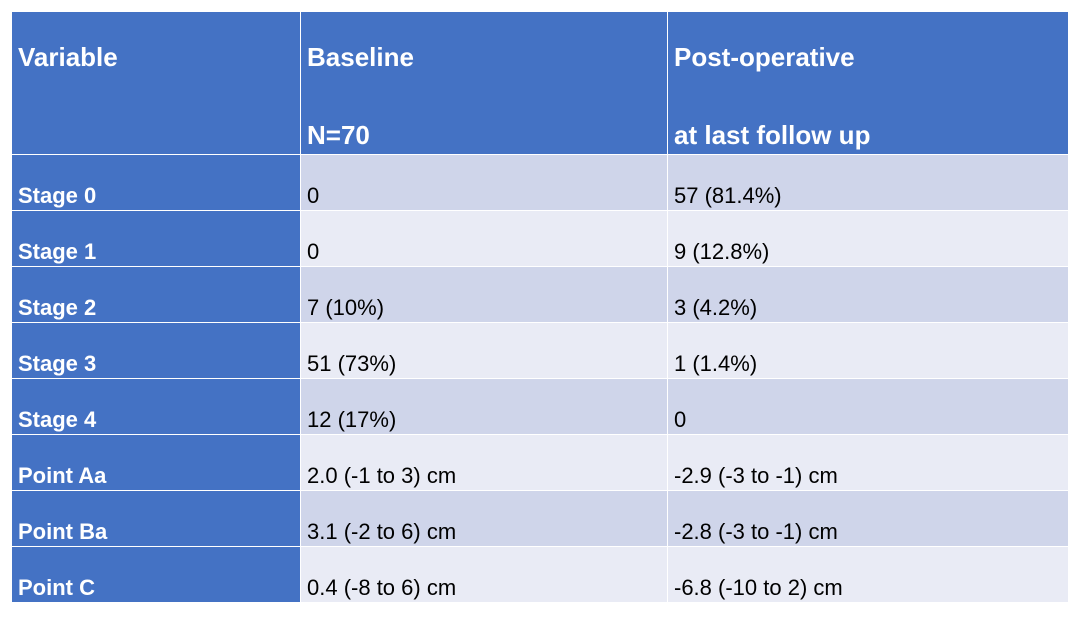 The width and height of the screenshot is (1080, 619). I want to click on header-baseline-sublabel: N=70, so click(338, 135).